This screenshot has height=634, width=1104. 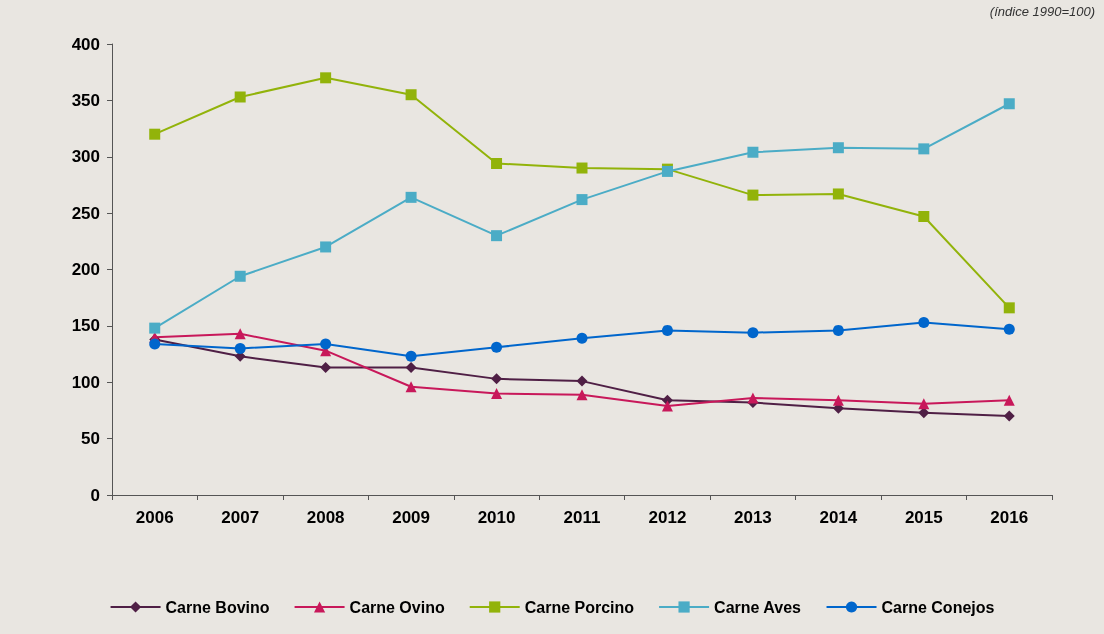 I want to click on x-tick-label: 2015, so click(x=923, y=517).